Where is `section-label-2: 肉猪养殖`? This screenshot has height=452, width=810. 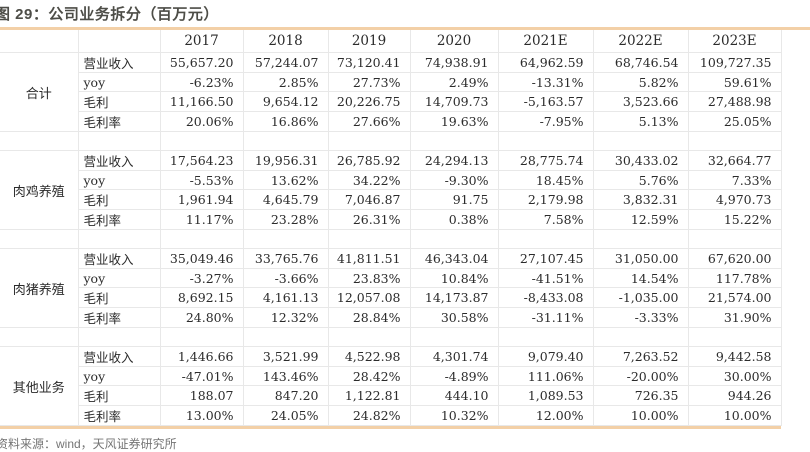
section-label-2: 肉猪养殖 is located at coordinates (39, 288).